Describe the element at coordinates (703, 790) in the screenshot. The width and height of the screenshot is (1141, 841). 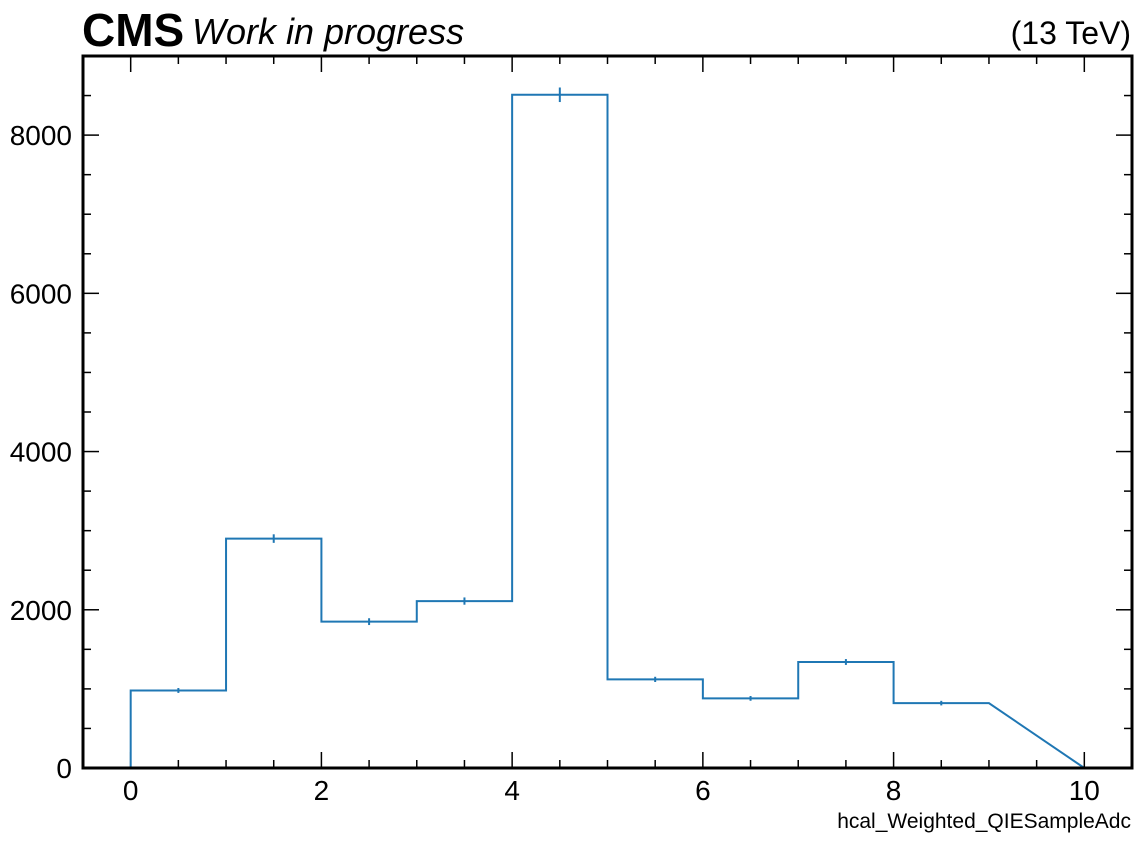
I see `x-tick-label: 6` at that location.